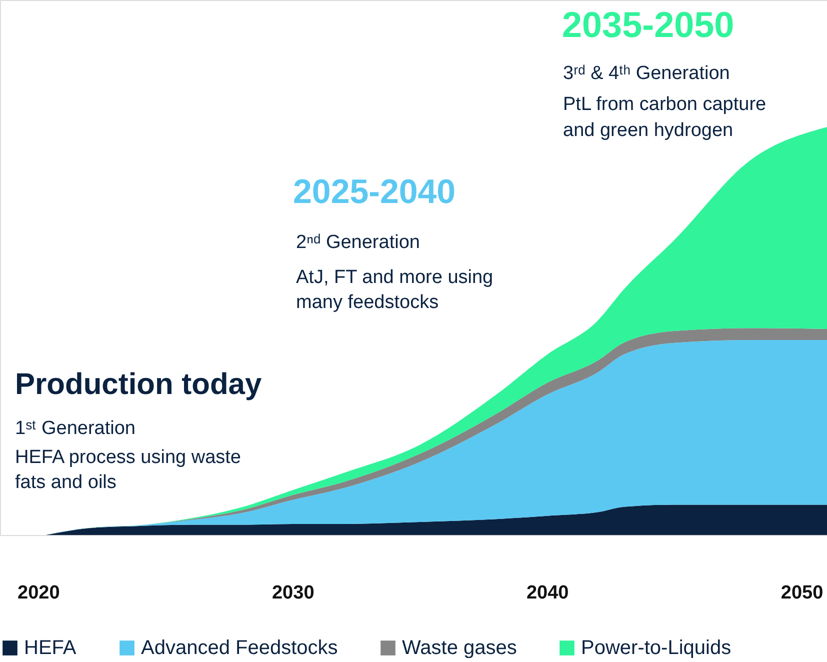 Image resolution: width=827 pixels, height=662 pixels. I want to click on annotation: fats and oils, so click(65, 482).